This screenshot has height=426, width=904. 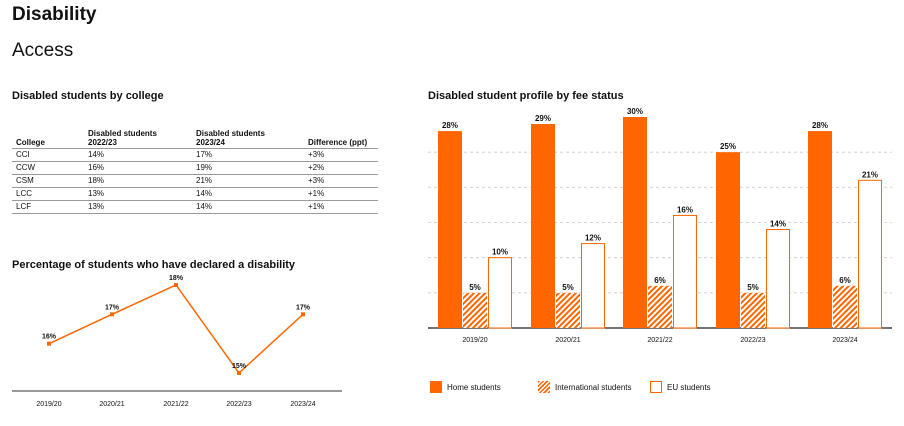 I want to click on bar-data-label: 30%, so click(x=635, y=111).